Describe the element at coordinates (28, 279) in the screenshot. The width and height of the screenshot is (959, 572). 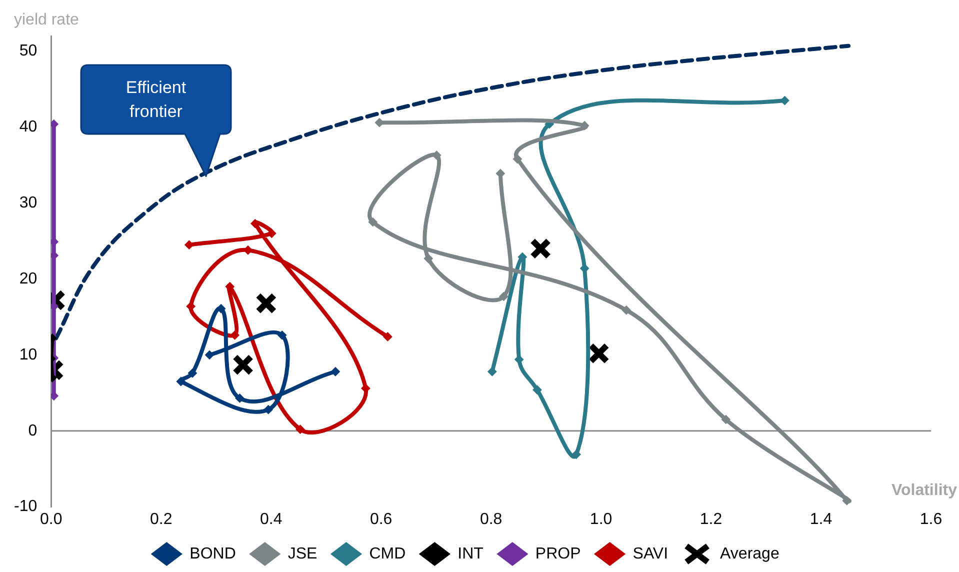
I see `y-tick-label: 20` at that location.